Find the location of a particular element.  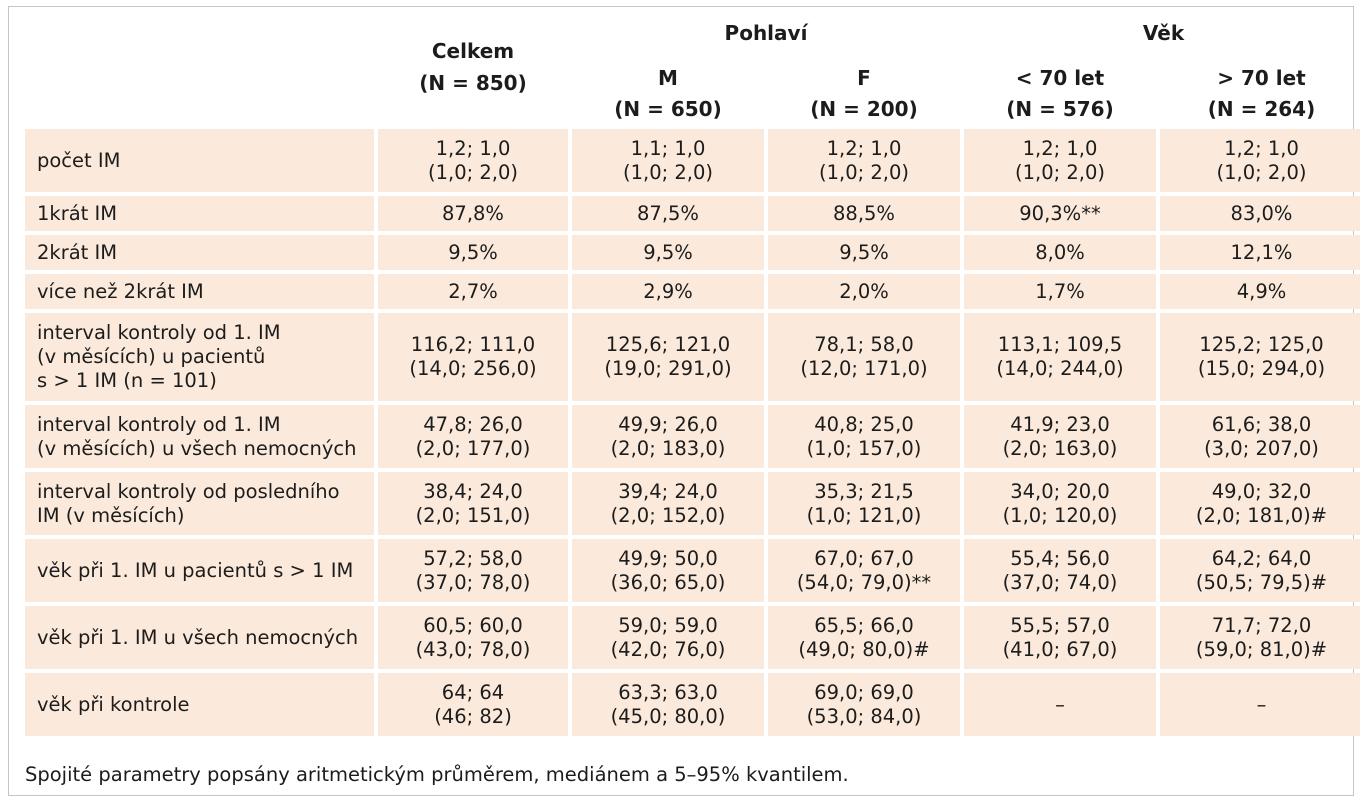

row-label: více než 2krát IM is located at coordinates (199, 291).